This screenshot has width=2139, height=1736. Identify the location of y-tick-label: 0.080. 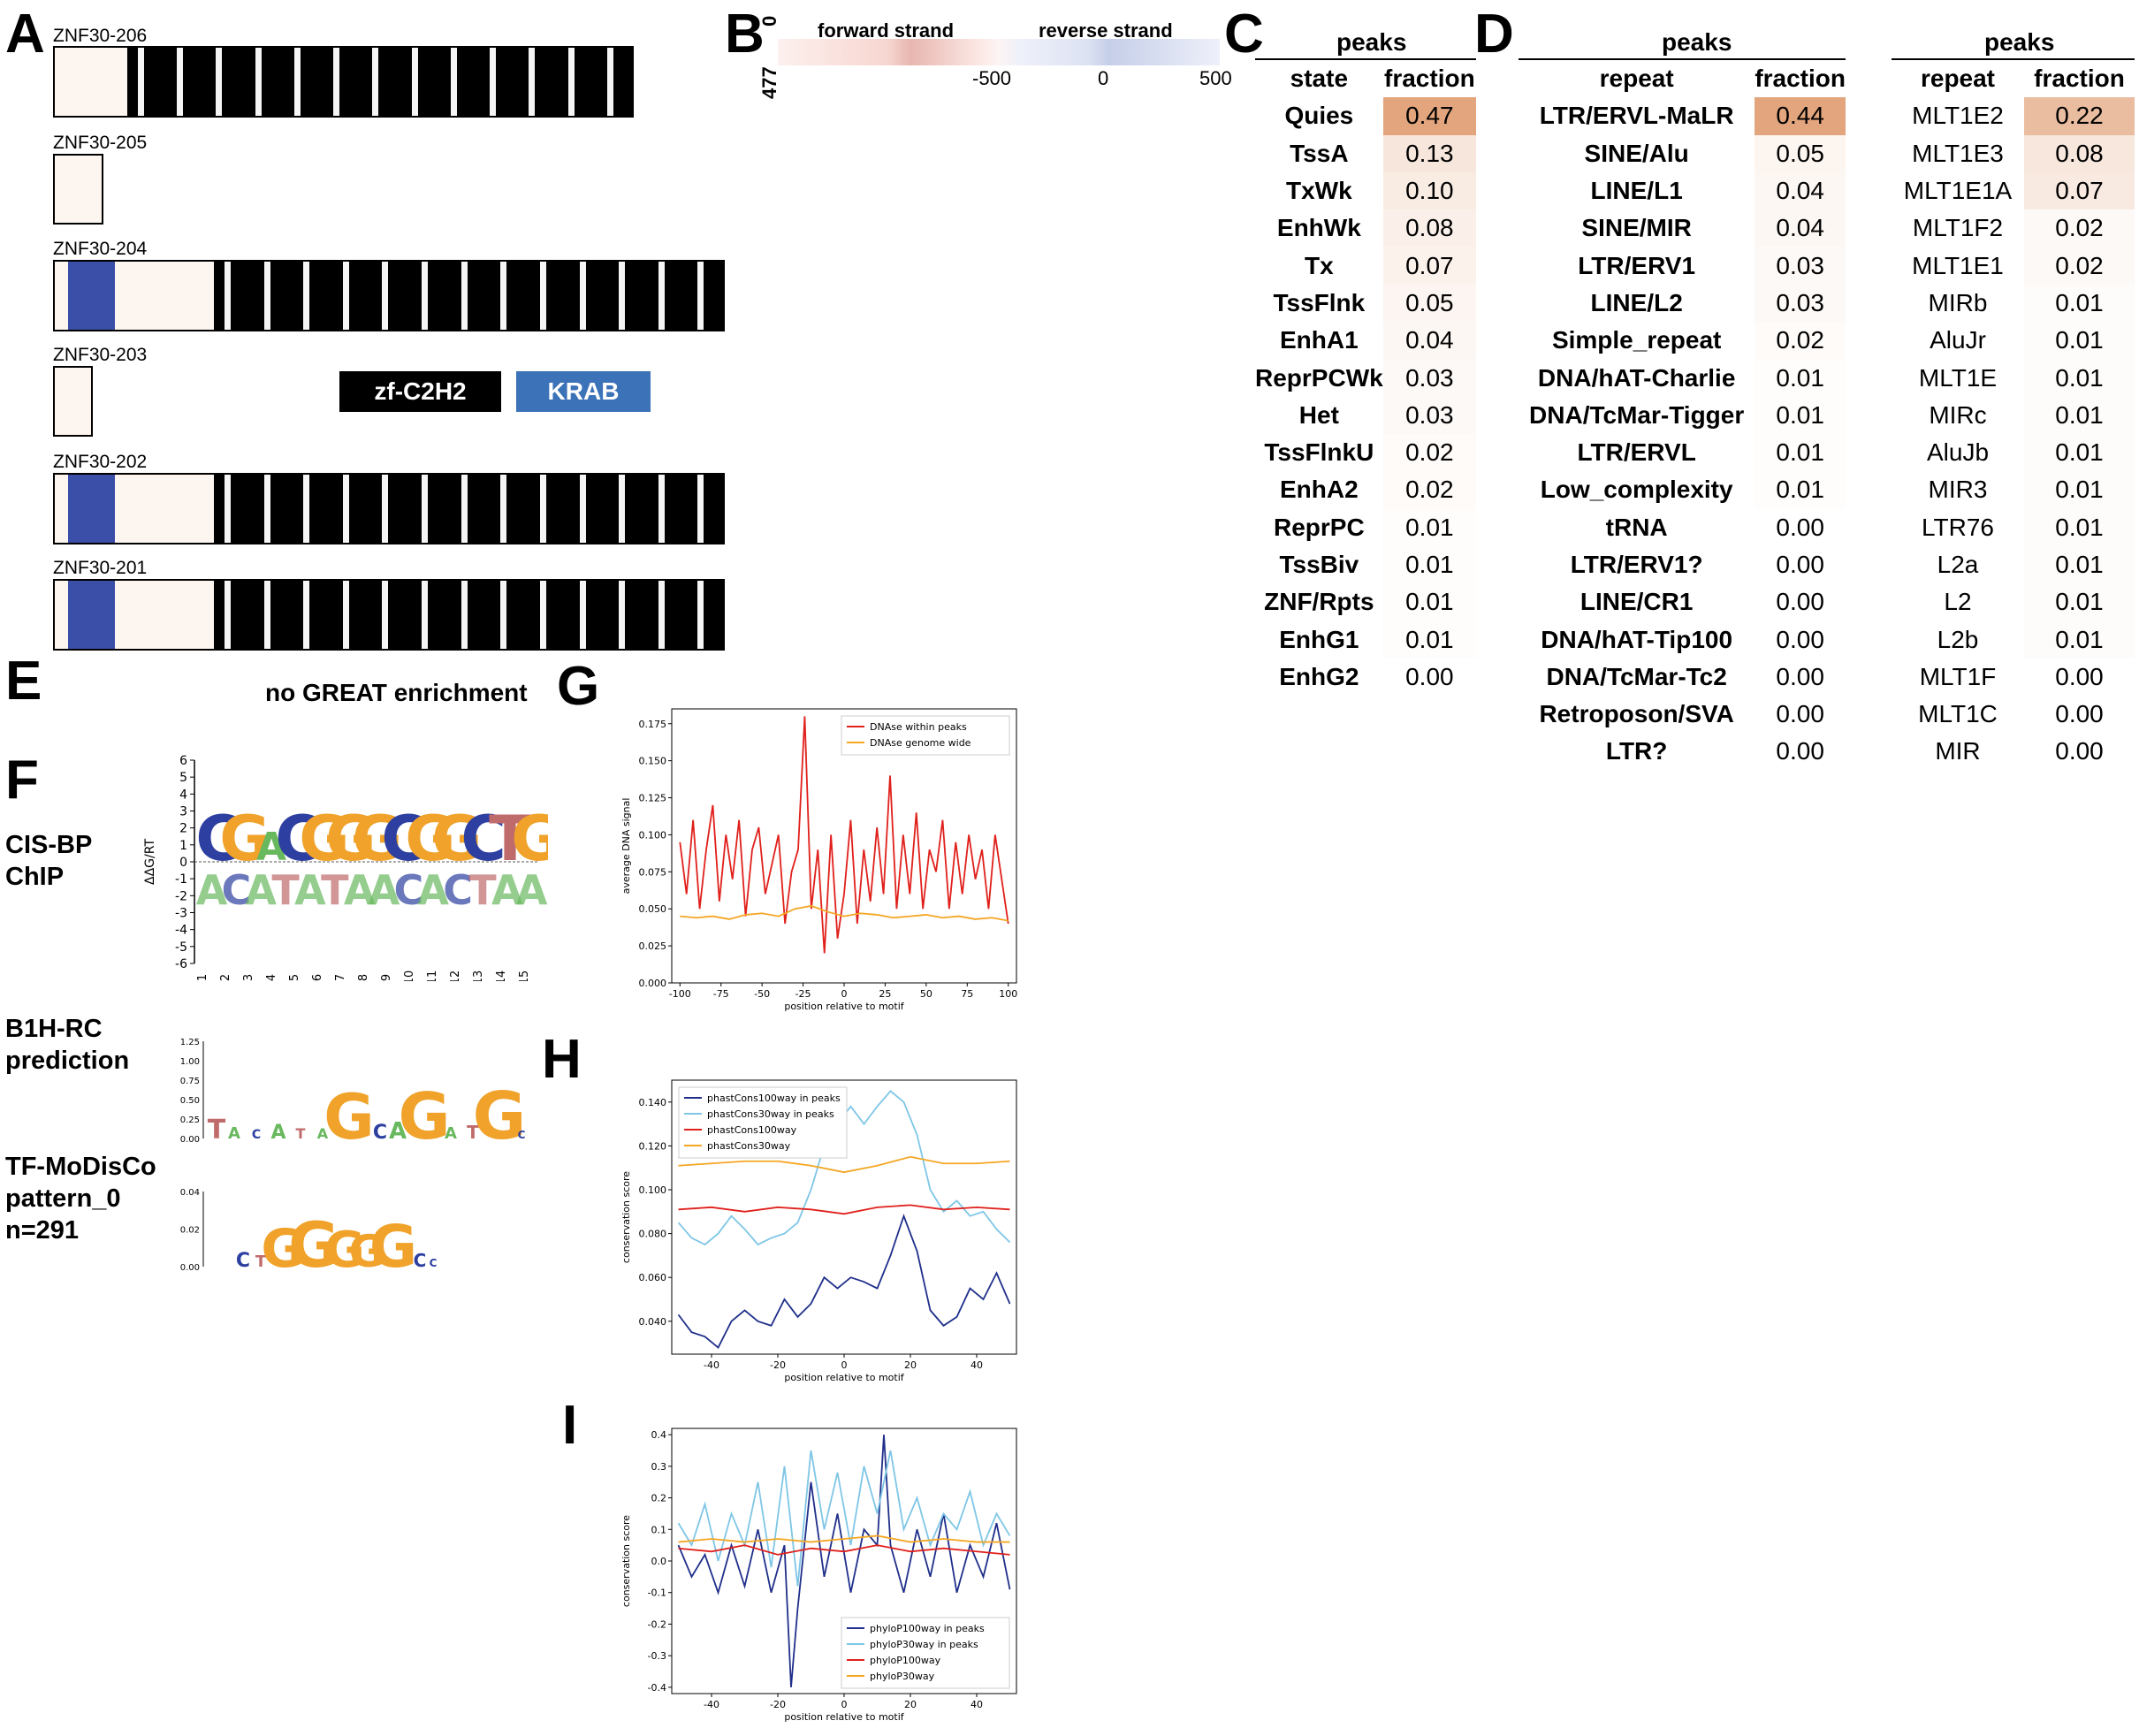
(653, 1234).